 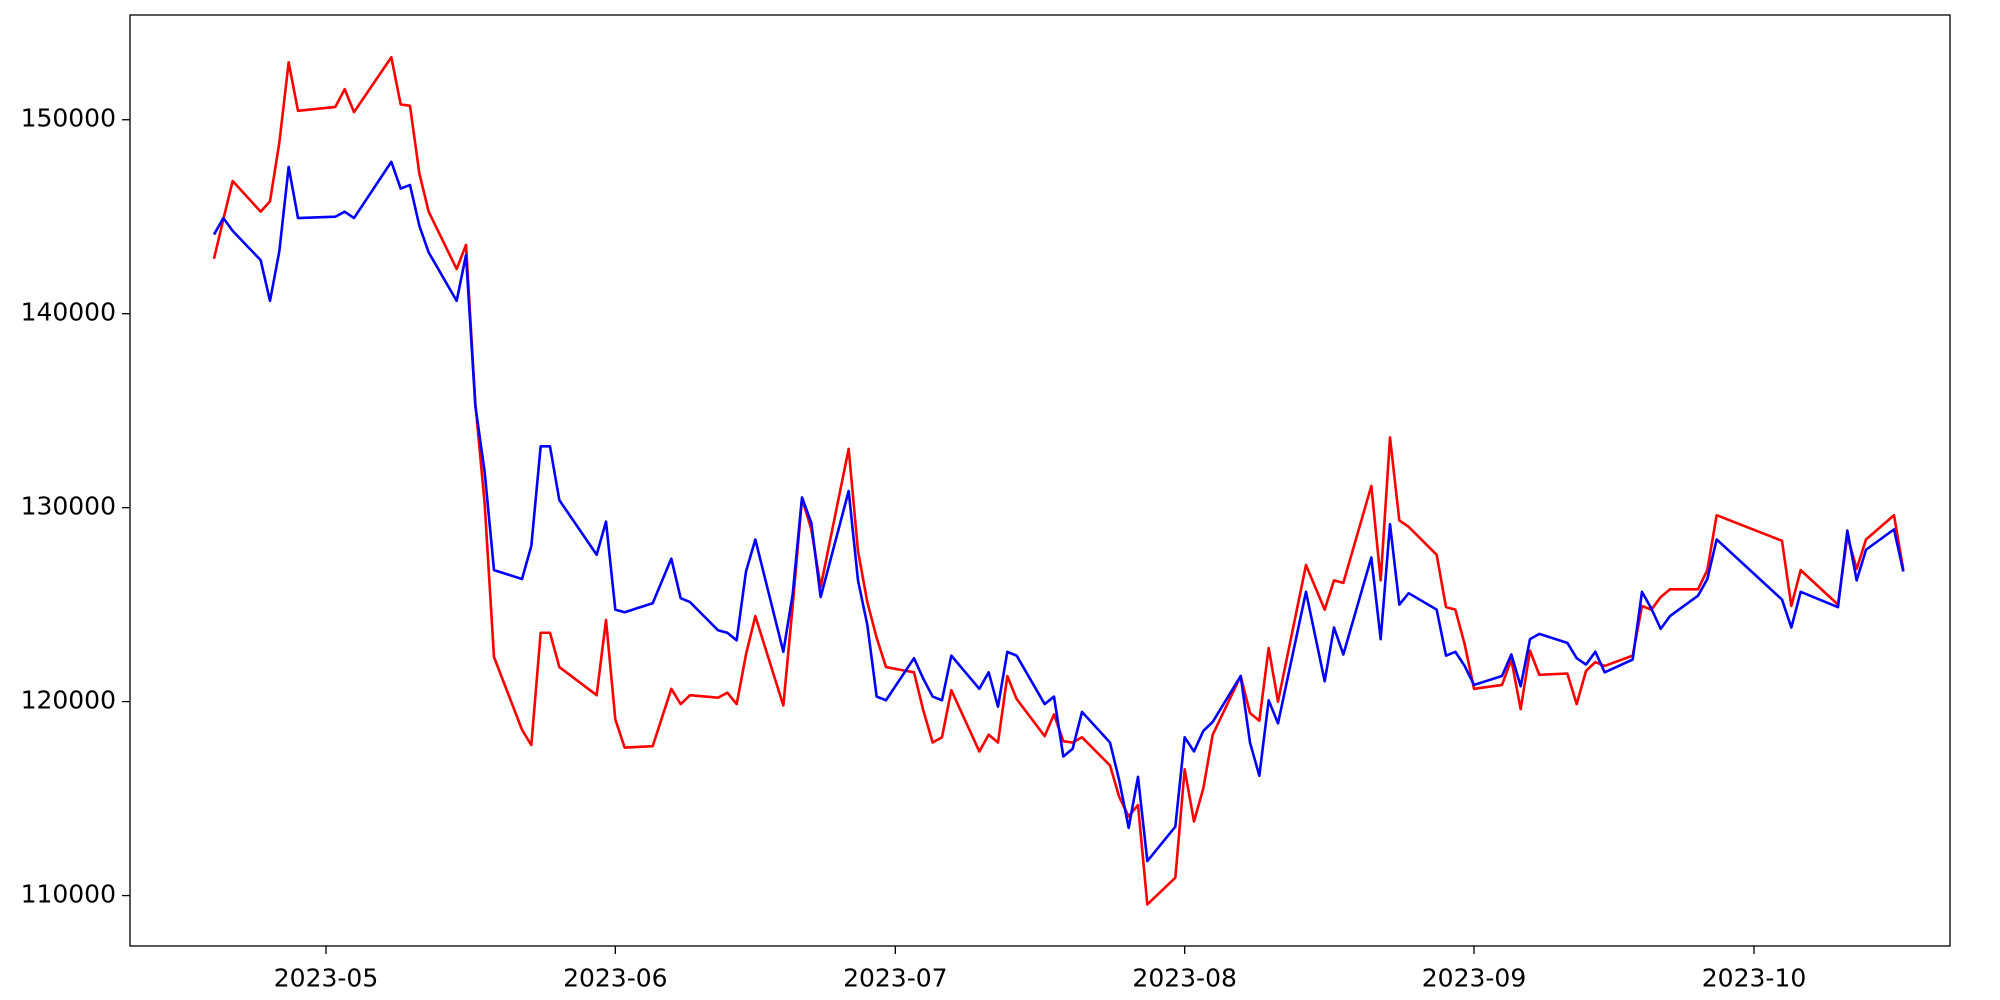 I want to click on y-tick-label: 120000, so click(x=68, y=700).